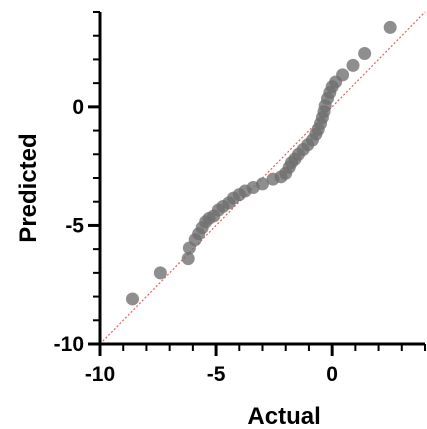 This screenshot has width=427, height=429. What do you see at coordinates (283, 416) in the screenshot?
I see `x-axis-title: Actual` at bounding box center [283, 416].